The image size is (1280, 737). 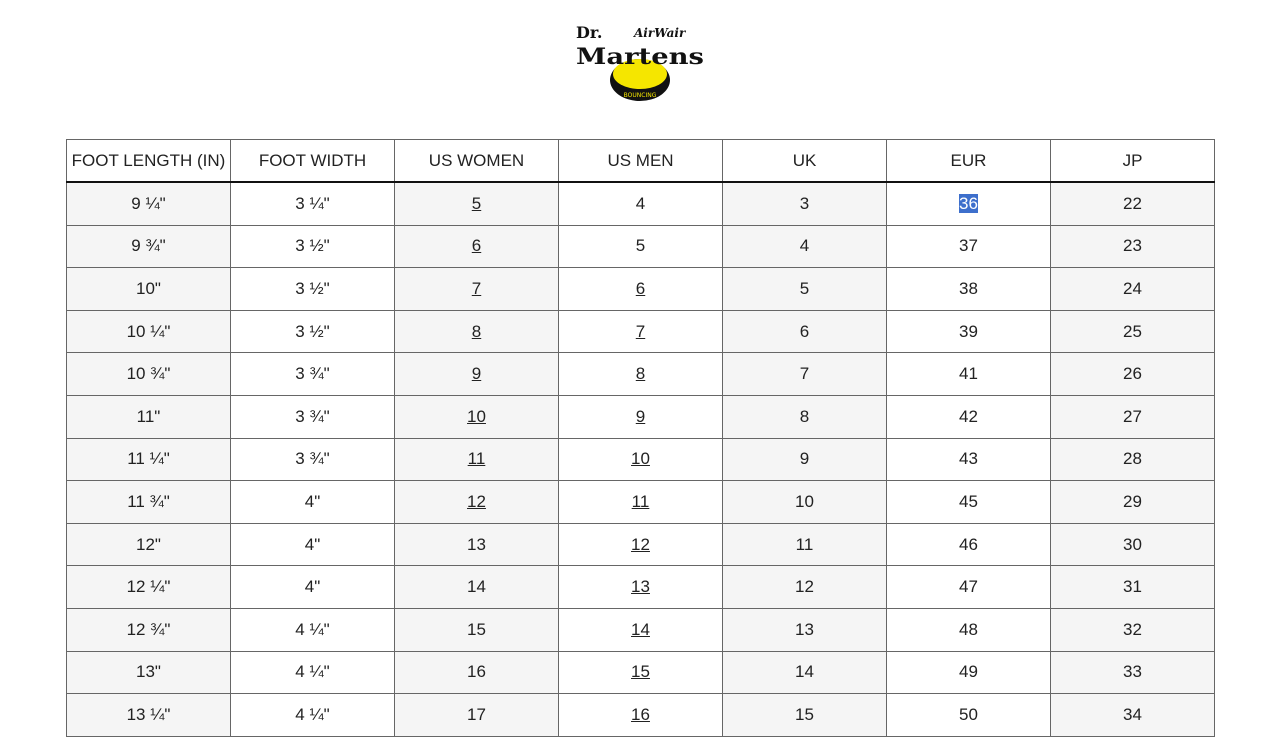 I want to click on cell-value: 14, so click(x=476, y=587).